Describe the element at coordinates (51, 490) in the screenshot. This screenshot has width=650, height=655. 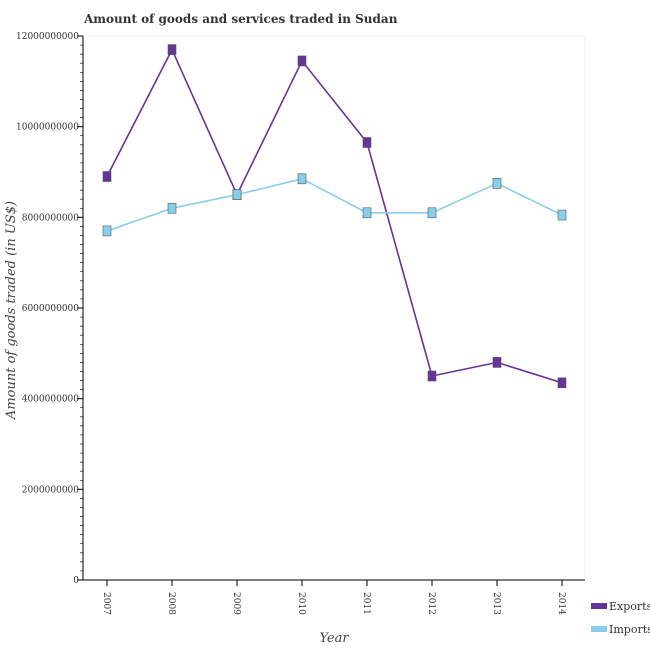
I see `y-tick-label: 2000000000` at that location.